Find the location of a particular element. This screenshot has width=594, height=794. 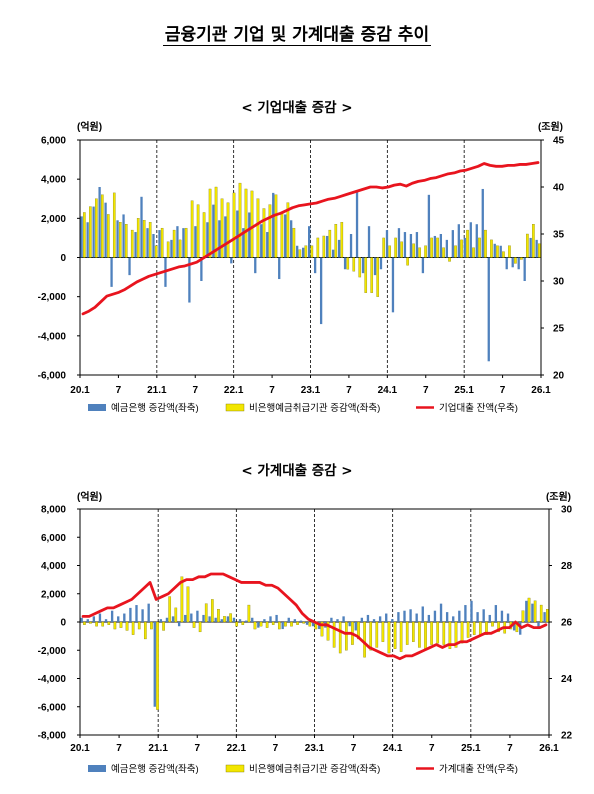

legend-label: 비은행예금취급기관 증감액(좌축) is located at coordinates (314, 769).